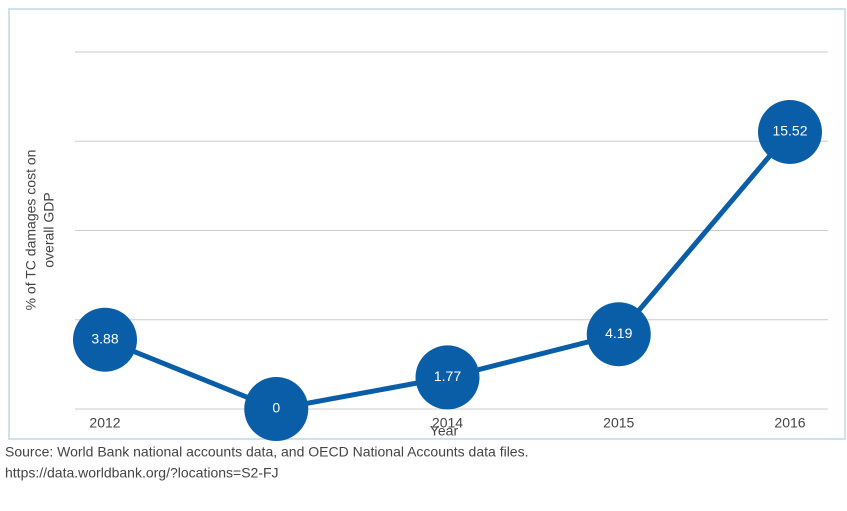  I want to click on x-tick-label: 2012, so click(104, 423).